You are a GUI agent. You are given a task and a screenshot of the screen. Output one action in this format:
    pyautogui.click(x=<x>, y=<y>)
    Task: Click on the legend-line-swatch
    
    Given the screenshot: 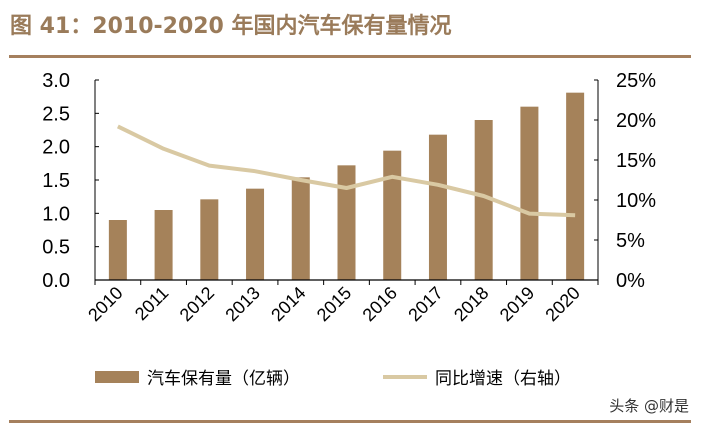 What is the action you would take?
    pyautogui.click(x=405, y=376)
    